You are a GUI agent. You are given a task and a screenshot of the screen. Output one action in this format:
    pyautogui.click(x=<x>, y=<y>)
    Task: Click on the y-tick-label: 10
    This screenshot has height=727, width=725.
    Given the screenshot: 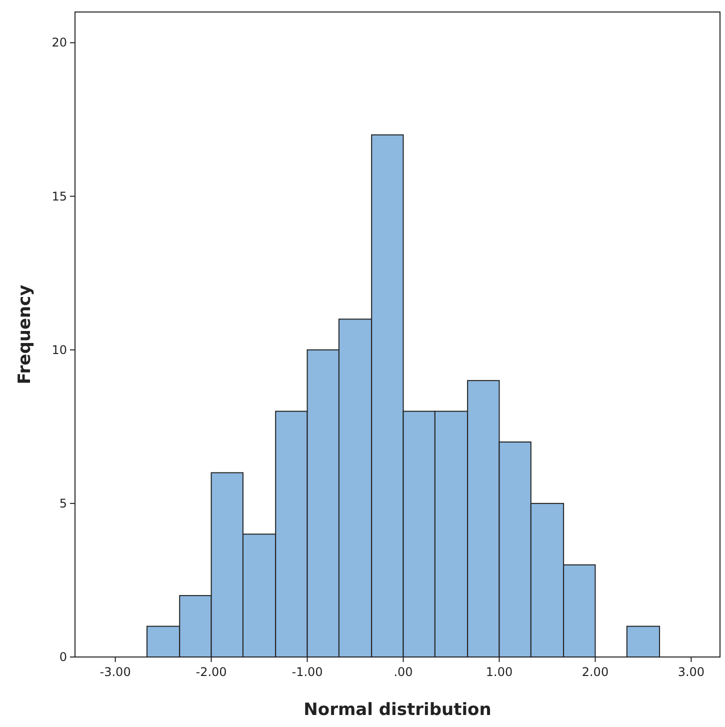 What is the action you would take?
    pyautogui.click(x=59, y=349)
    